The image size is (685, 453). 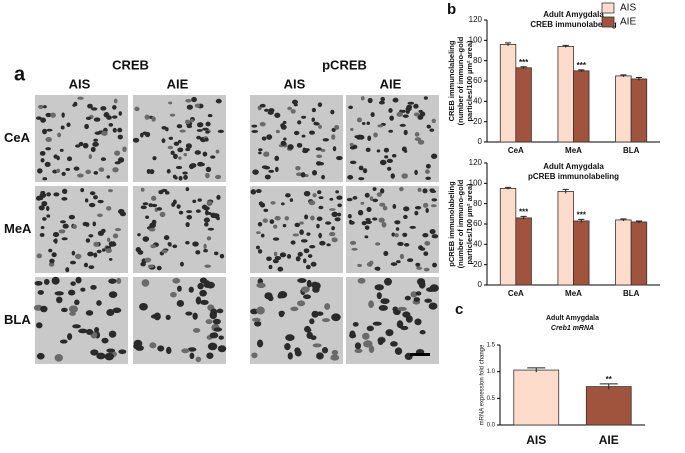 What do you see at coordinates (477, 223) in the screenshot?
I see `y-tick-label: 60` at bounding box center [477, 223].